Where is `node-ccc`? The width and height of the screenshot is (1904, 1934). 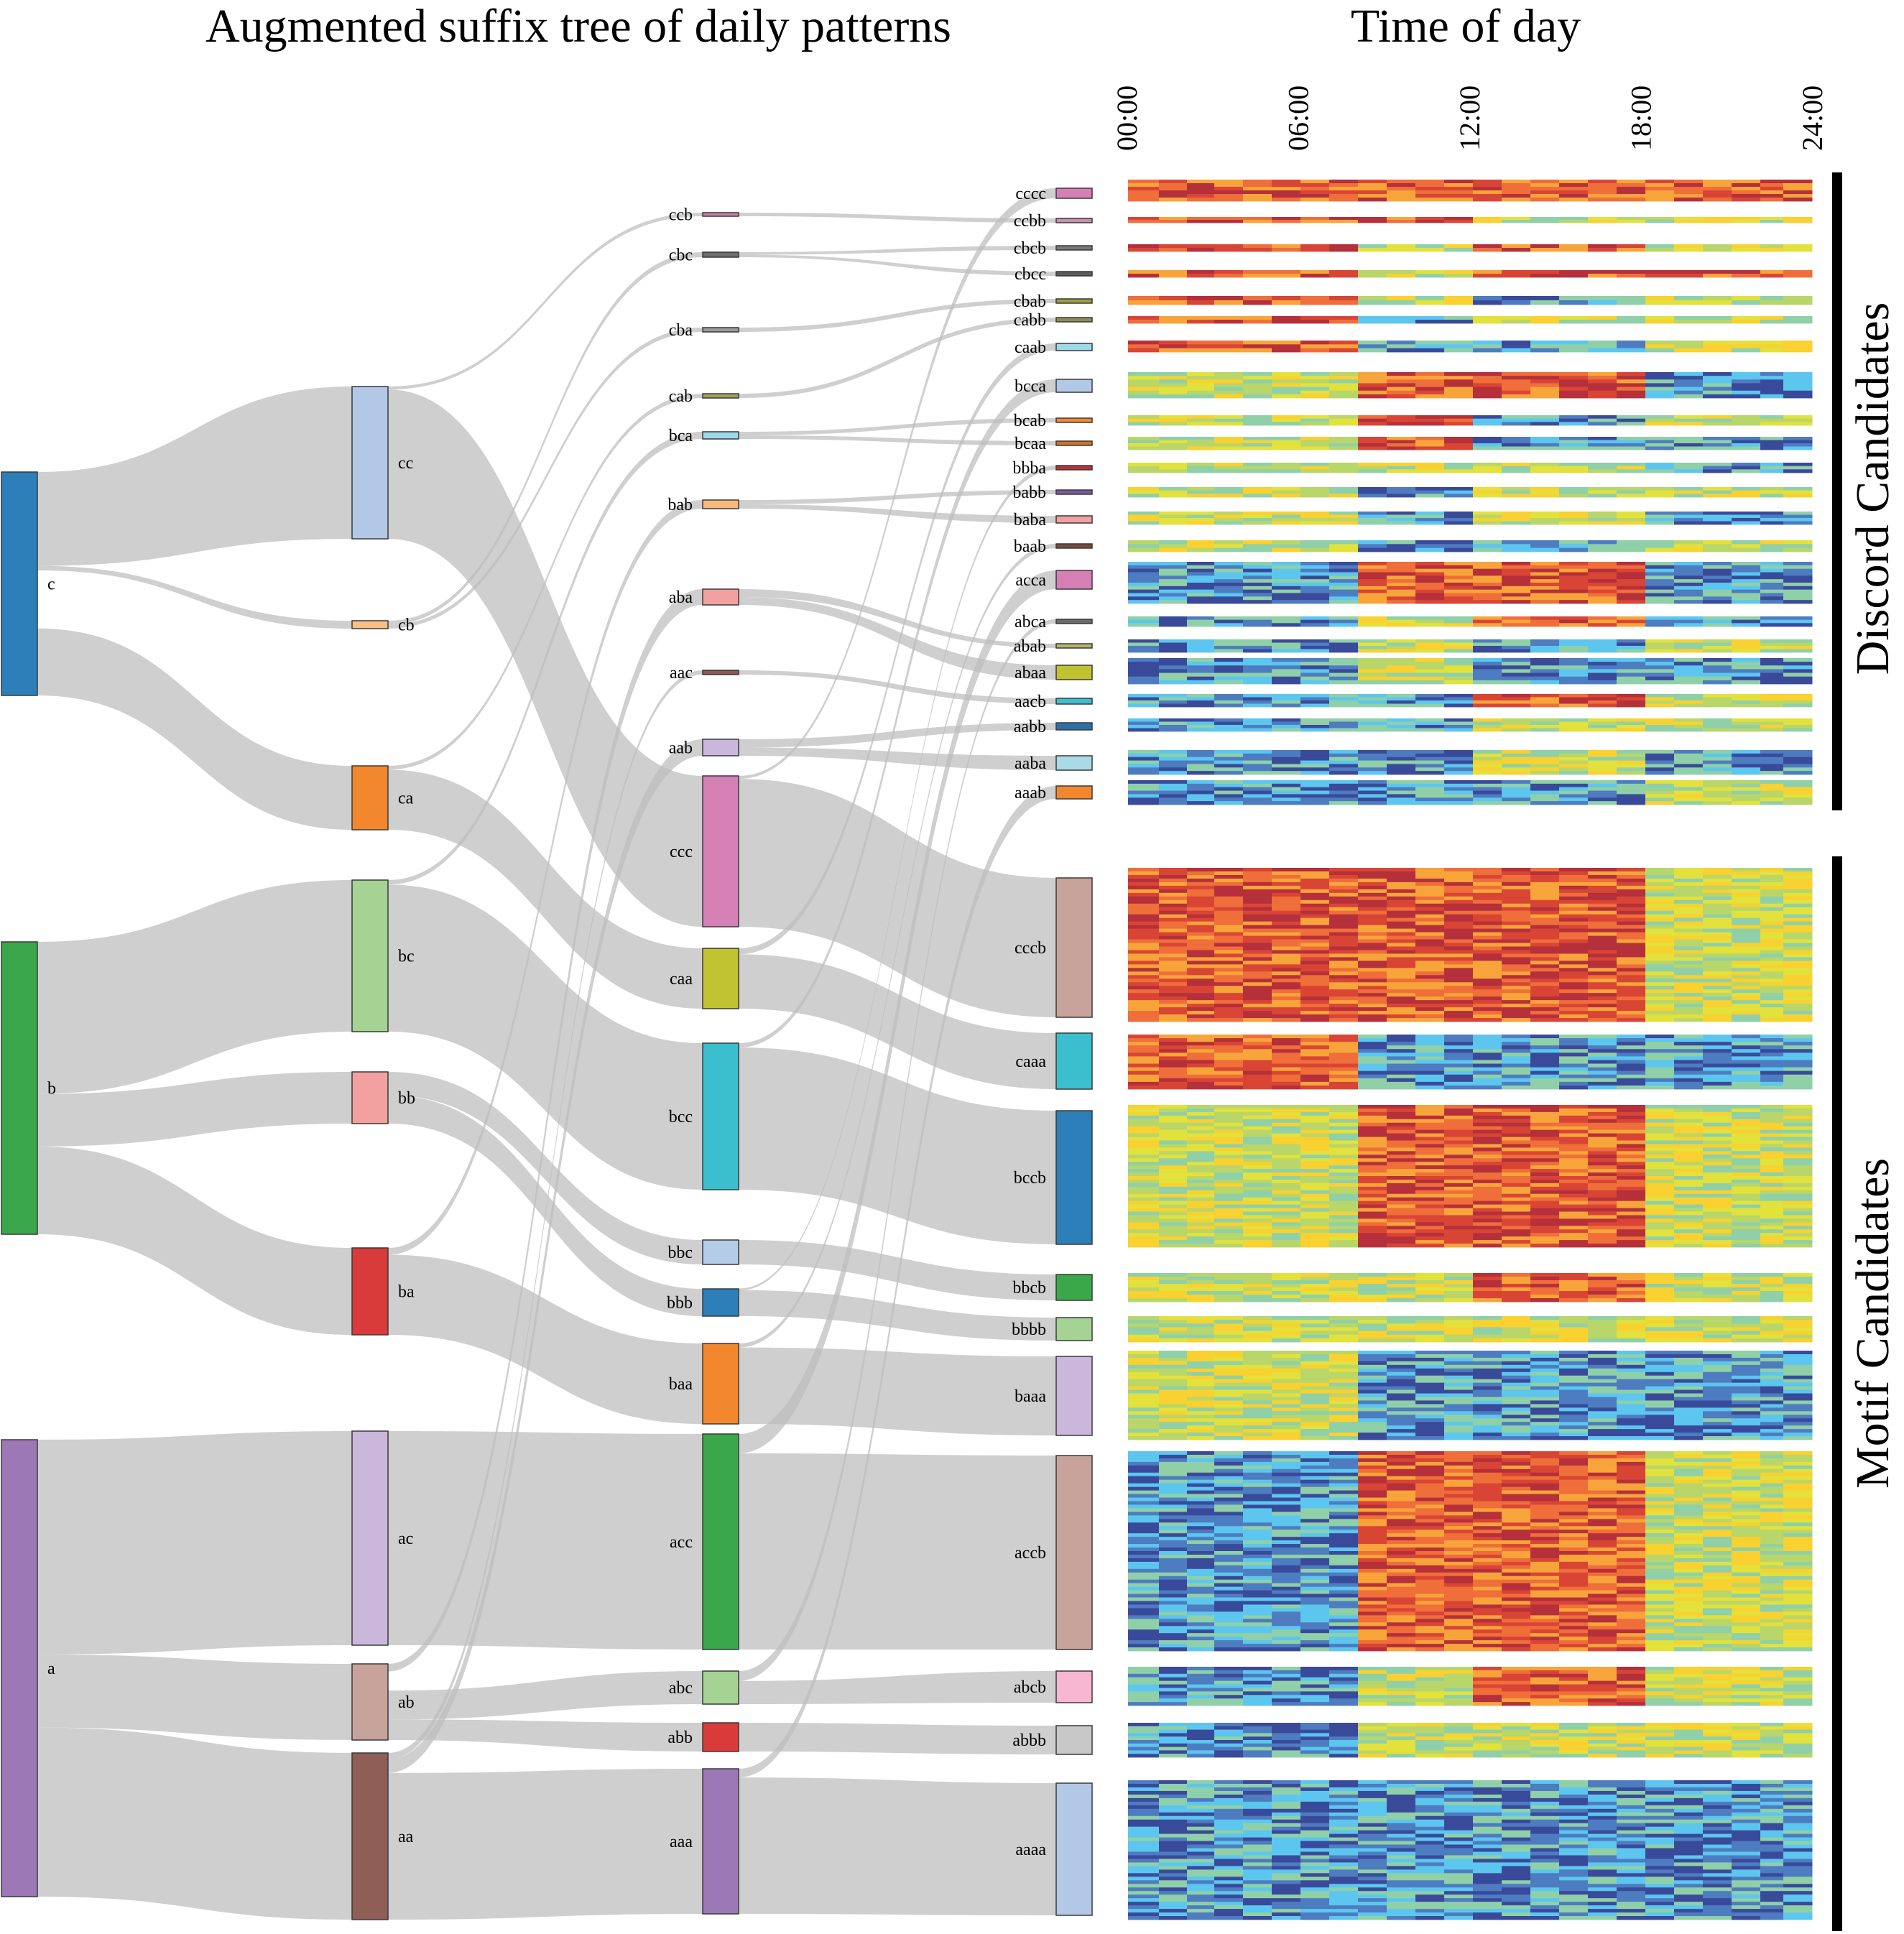
node-ccc is located at coordinates (720, 851).